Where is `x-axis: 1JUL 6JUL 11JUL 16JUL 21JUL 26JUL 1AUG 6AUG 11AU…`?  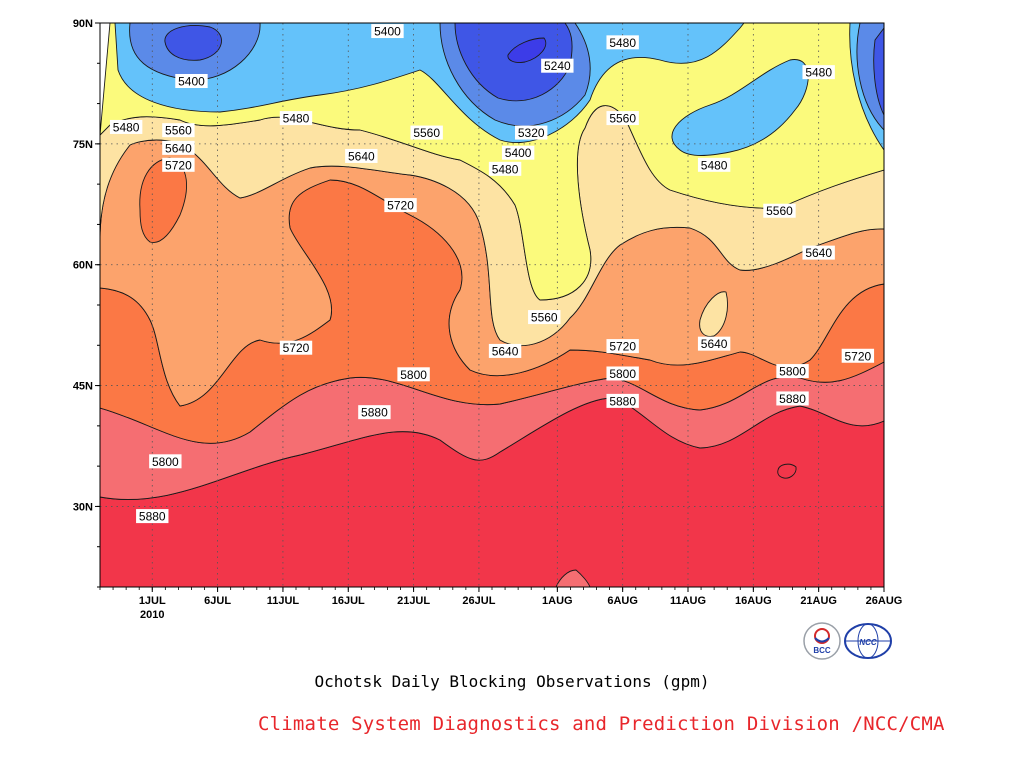
x-axis: 1JUL 6JUL 11JUL 16JUL 21JUL 26JUL 1AUG 6AUG 11AU… is located at coordinates (501, 604).